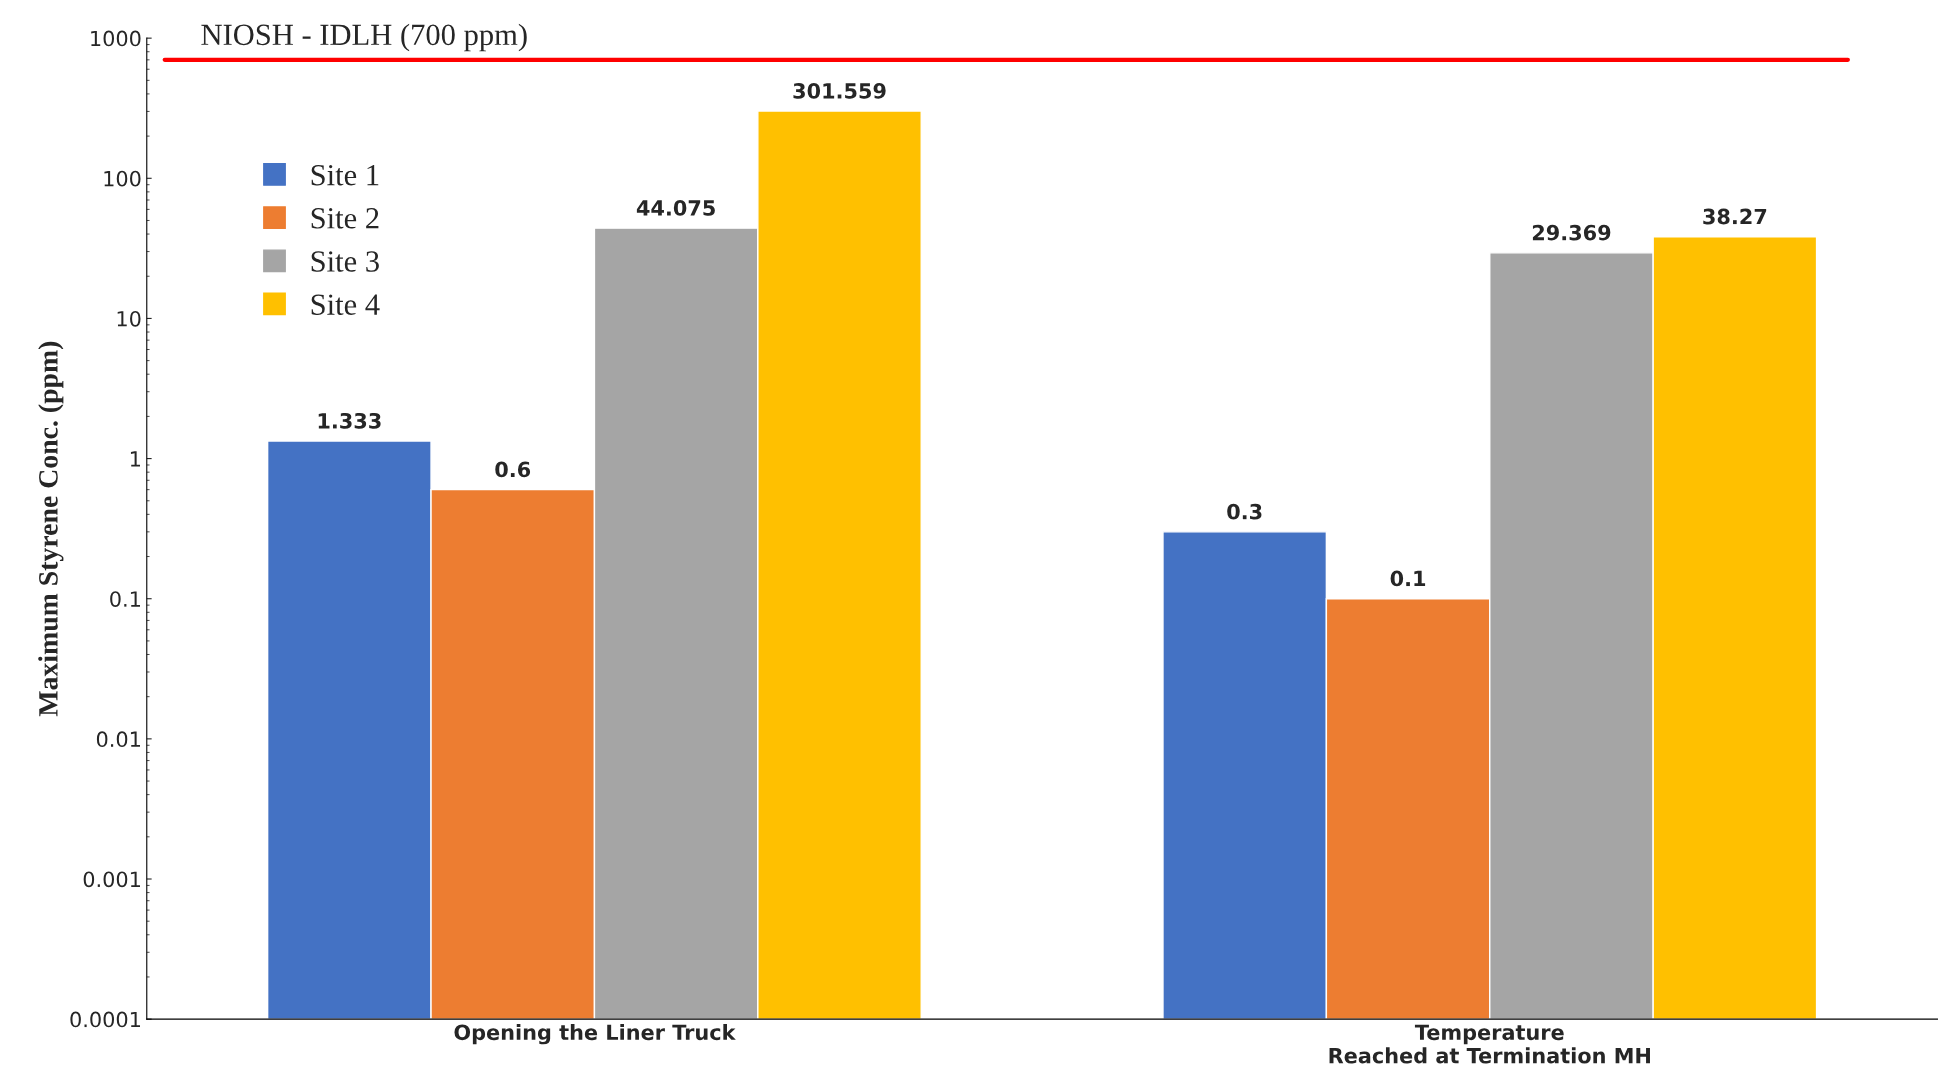 This screenshot has width=1957, height=1090. What do you see at coordinates (675, 208) in the screenshot?
I see `data-label: 44.075` at bounding box center [675, 208].